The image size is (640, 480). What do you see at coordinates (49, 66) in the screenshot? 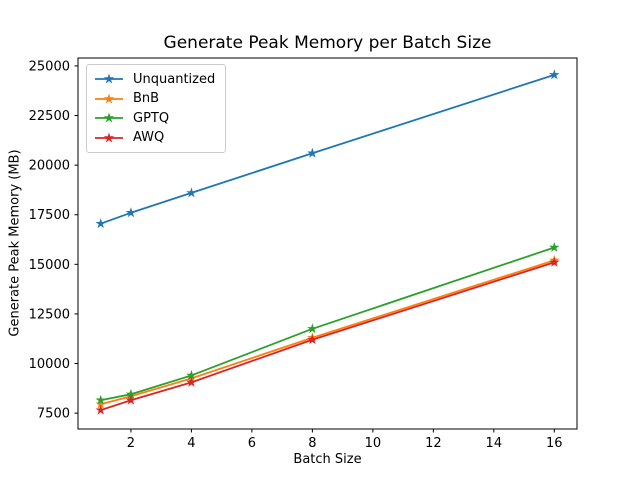
I see `y-tick-label: 25000` at bounding box center [49, 66].